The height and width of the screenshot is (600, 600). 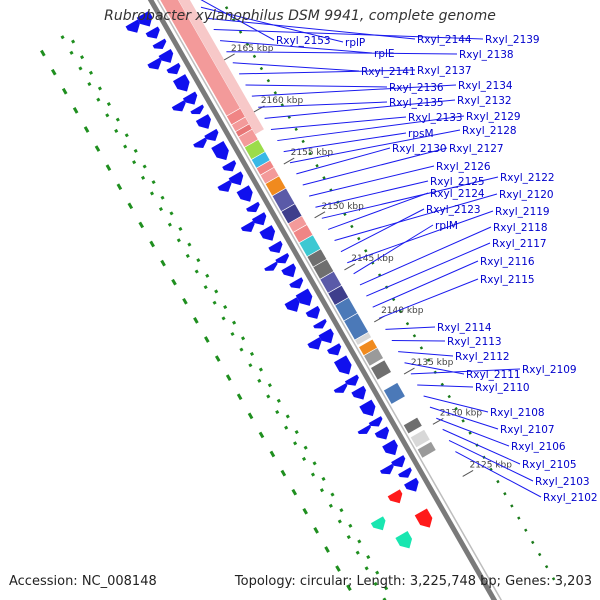 What do you see at coordinates (461, 413) in the screenshot?
I see `ruler-tick-label: 2130 kbp` at bounding box center [461, 413].